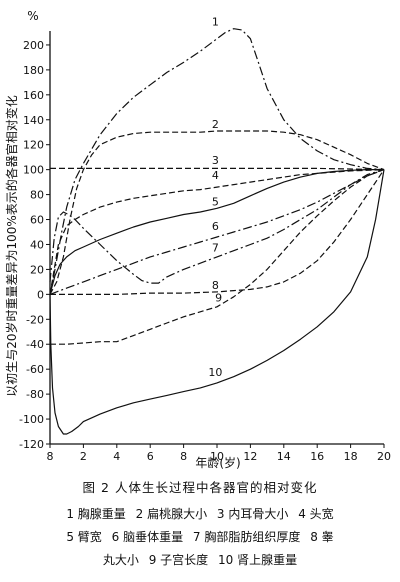 The width and height of the screenshot is (400, 582). What do you see at coordinates (35, 369) in the screenshot?
I see `y-tick-label: -60` at bounding box center [35, 369].